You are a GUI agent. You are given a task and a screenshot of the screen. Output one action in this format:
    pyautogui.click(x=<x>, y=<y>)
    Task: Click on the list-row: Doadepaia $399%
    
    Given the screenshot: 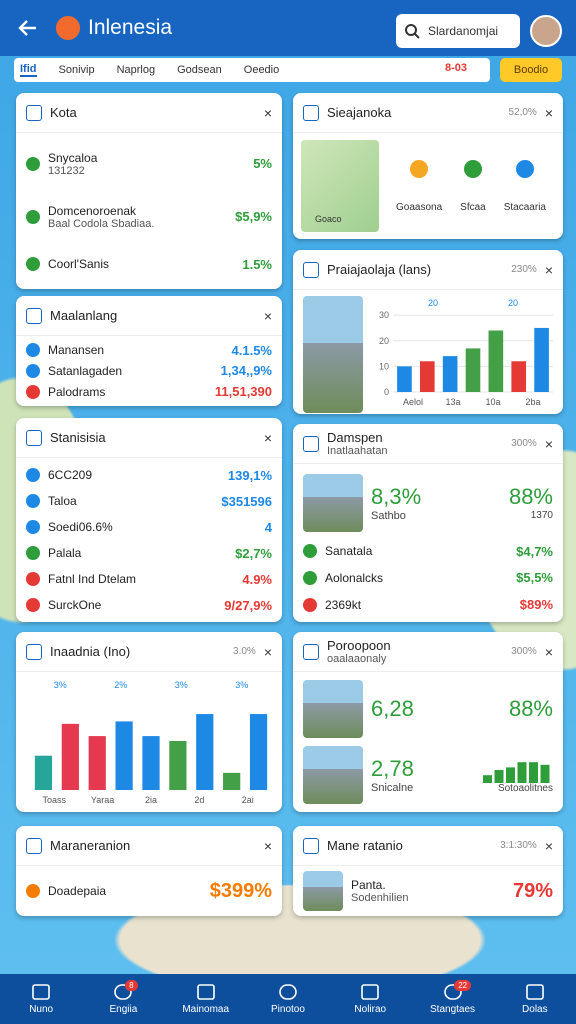 What is the action you would take?
    pyautogui.click(x=149, y=891)
    